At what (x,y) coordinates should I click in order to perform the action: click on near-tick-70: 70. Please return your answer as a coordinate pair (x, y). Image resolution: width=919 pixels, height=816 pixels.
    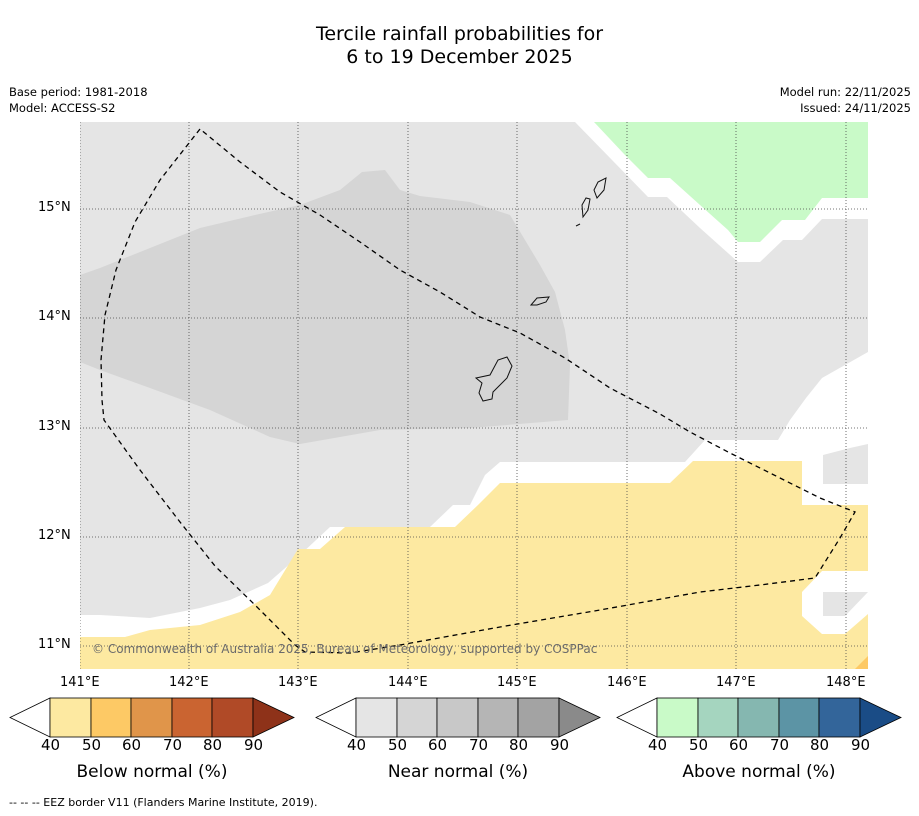
    Looking at the image, I should click on (479, 745).